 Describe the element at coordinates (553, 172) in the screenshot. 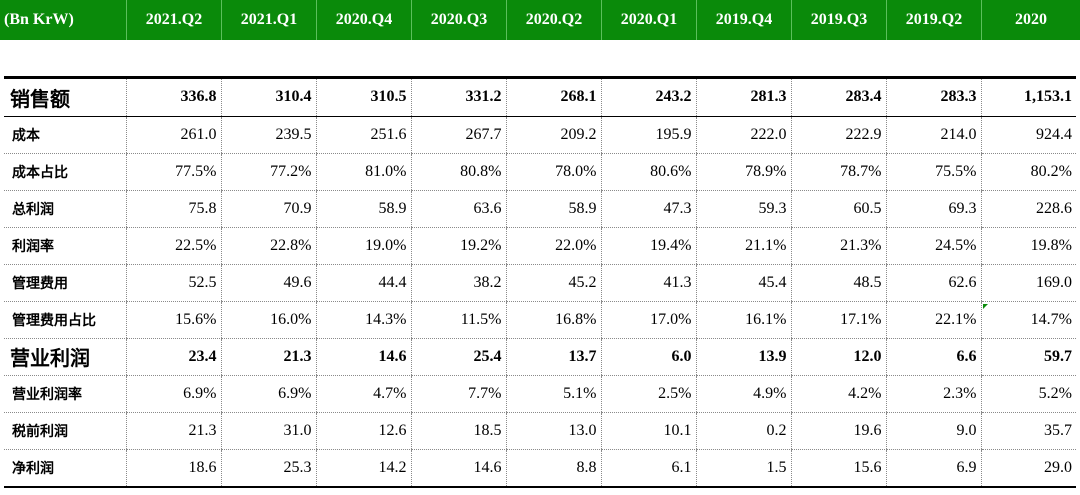

I see `table-cell: 78.0%` at that location.